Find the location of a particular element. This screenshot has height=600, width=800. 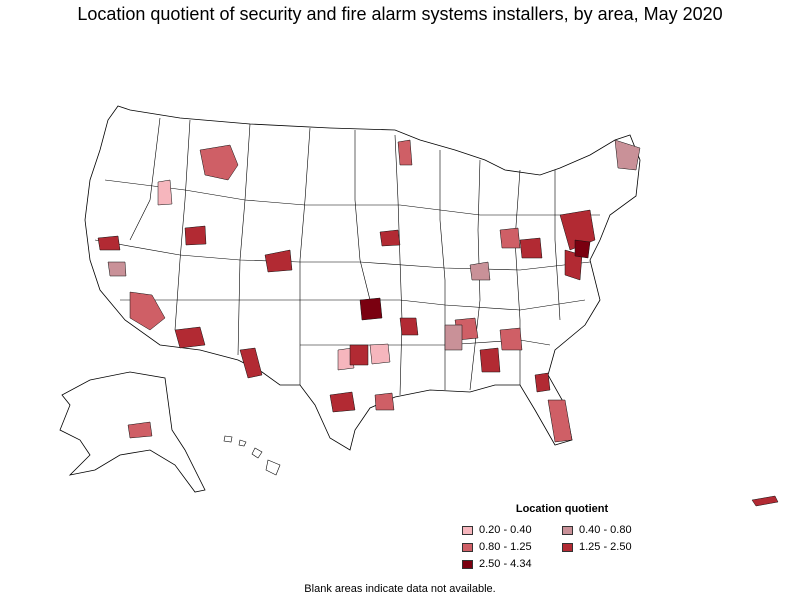

legend-item: 0.40 - 0.80 is located at coordinates (612, 530).